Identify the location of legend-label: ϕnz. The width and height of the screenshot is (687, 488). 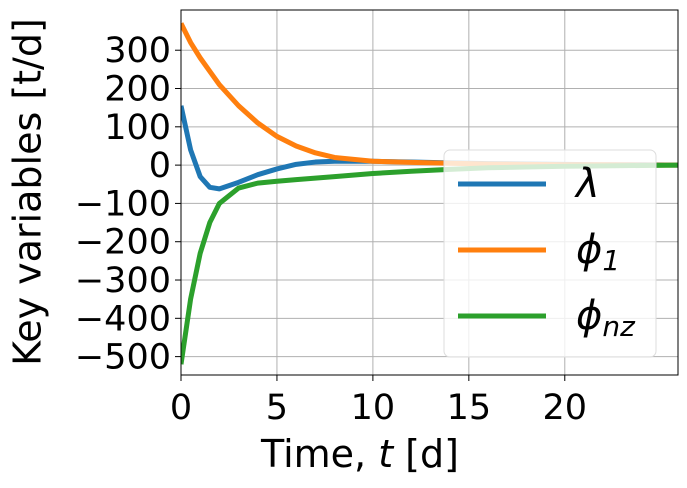
(606, 318).